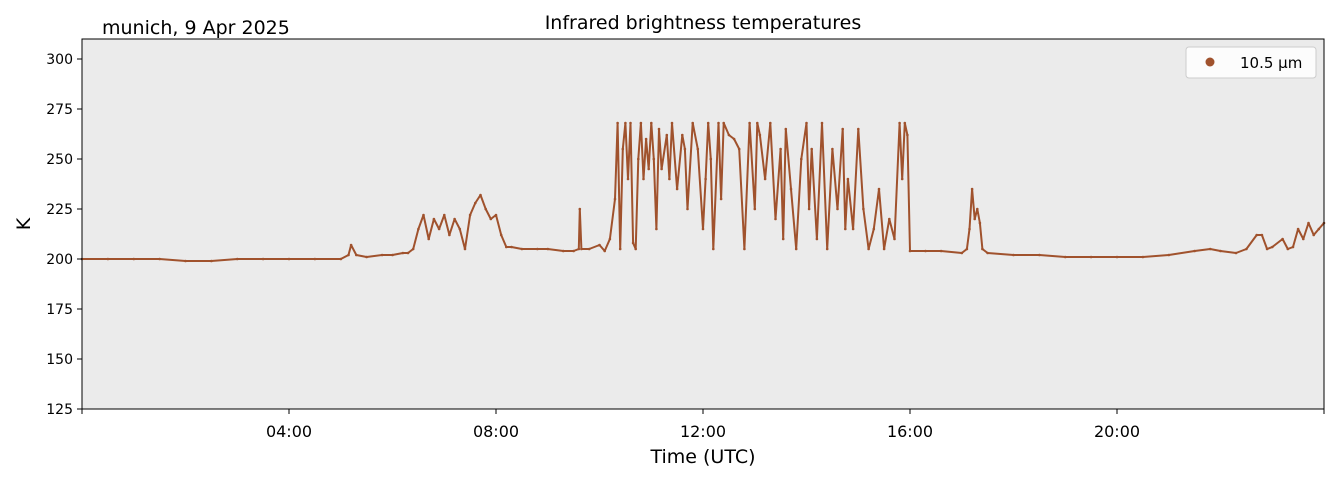 The image size is (1335, 478). What do you see at coordinates (59, 110) in the screenshot?
I see `y-tick-label: 275` at bounding box center [59, 110].